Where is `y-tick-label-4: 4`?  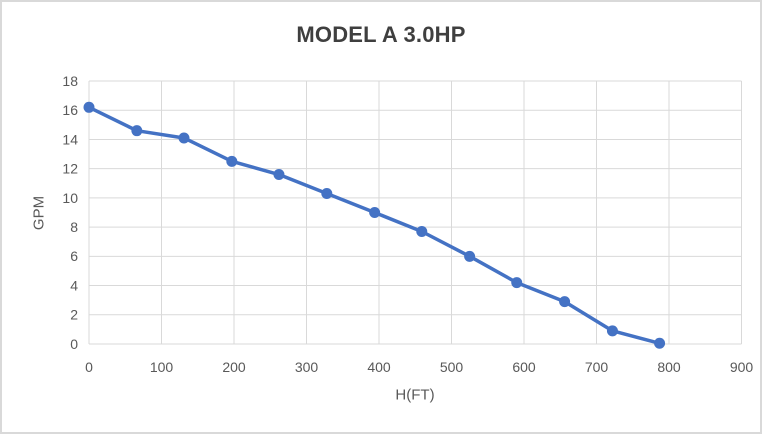 y-tick-label-4: 4 is located at coordinates (74, 285).